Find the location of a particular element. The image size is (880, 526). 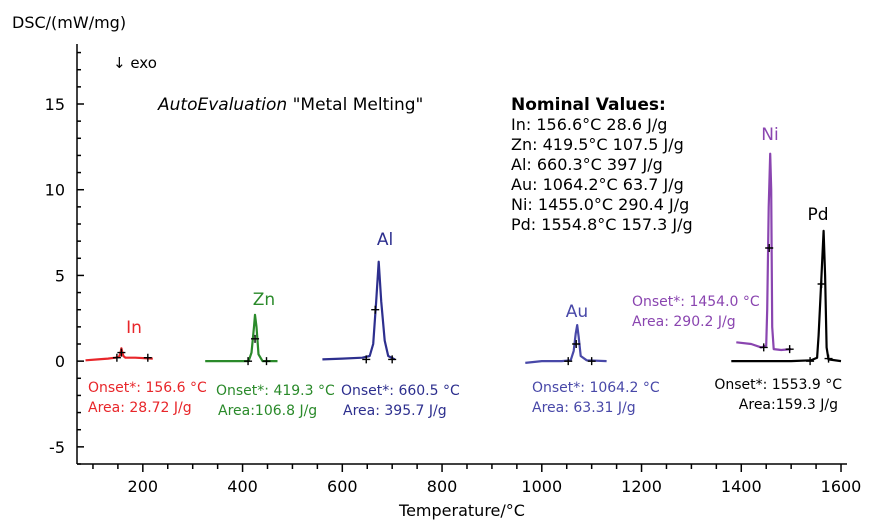

x-tick-label: 400 is located at coordinates (242, 486).